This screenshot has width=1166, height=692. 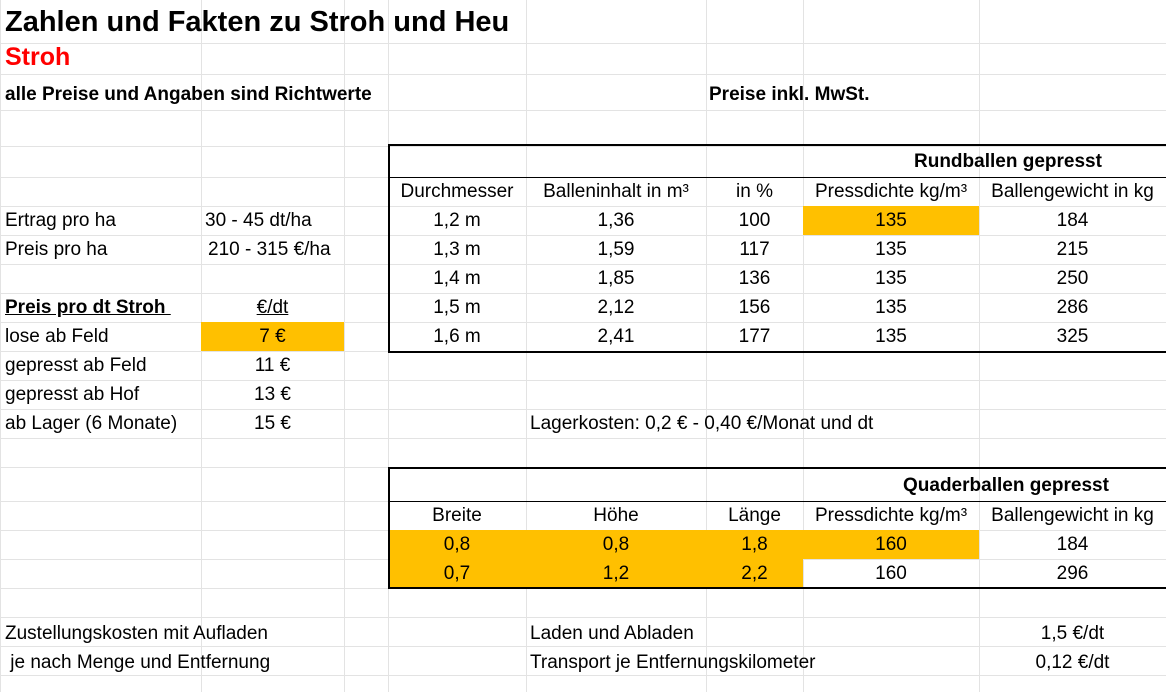 I want to click on square-header-2: Länge, so click(x=754, y=515).